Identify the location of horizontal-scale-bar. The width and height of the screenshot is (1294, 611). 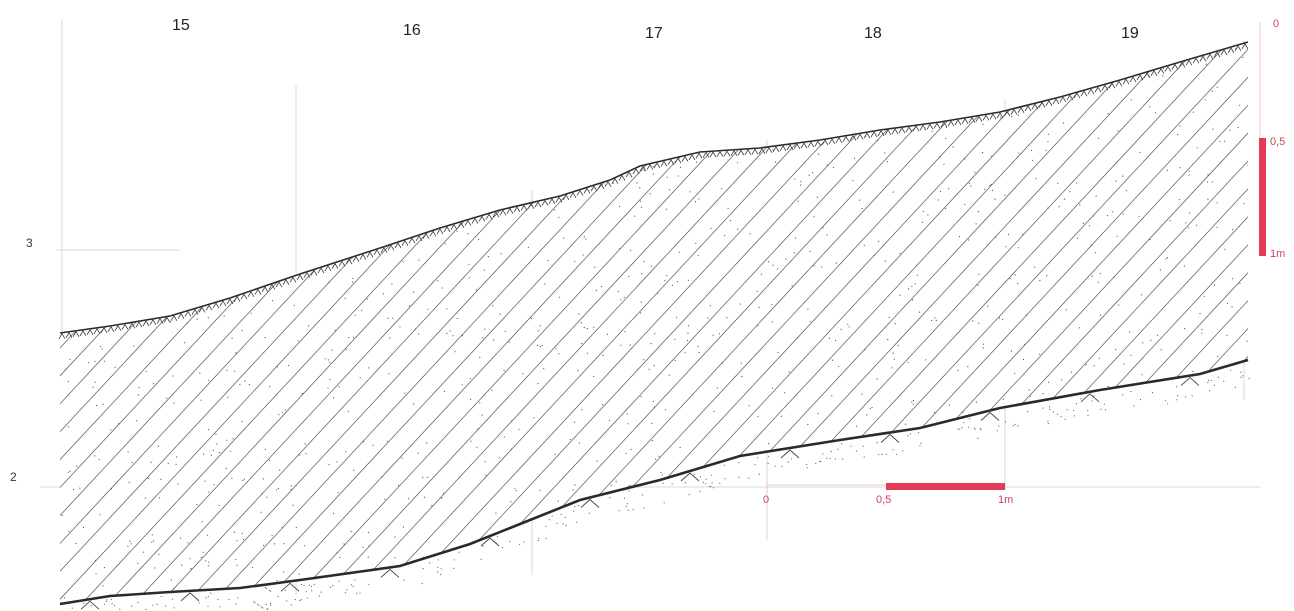
(945, 486).